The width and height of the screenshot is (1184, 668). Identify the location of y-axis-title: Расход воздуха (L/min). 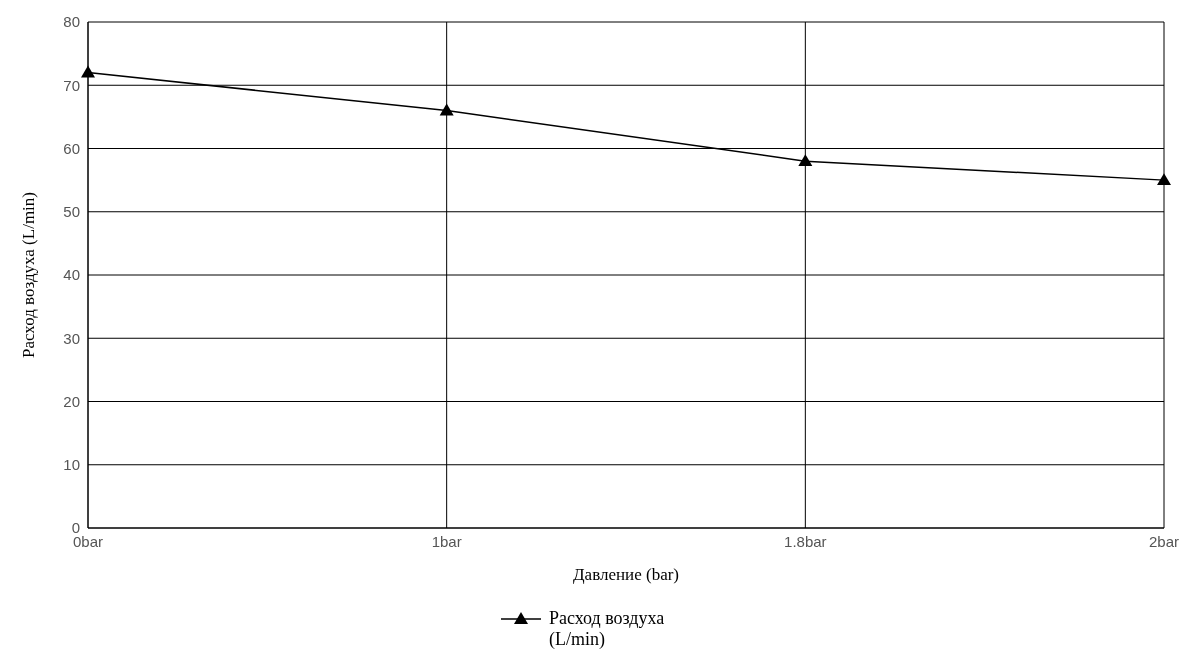
(29, 275).